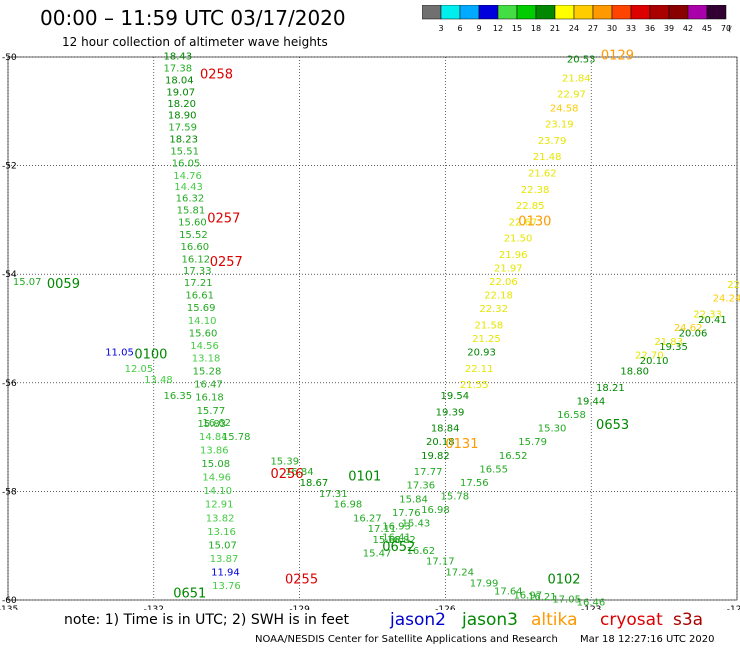 The width and height of the screenshot is (740, 650). I want to click on data-label: 15.51, so click(184, 152).